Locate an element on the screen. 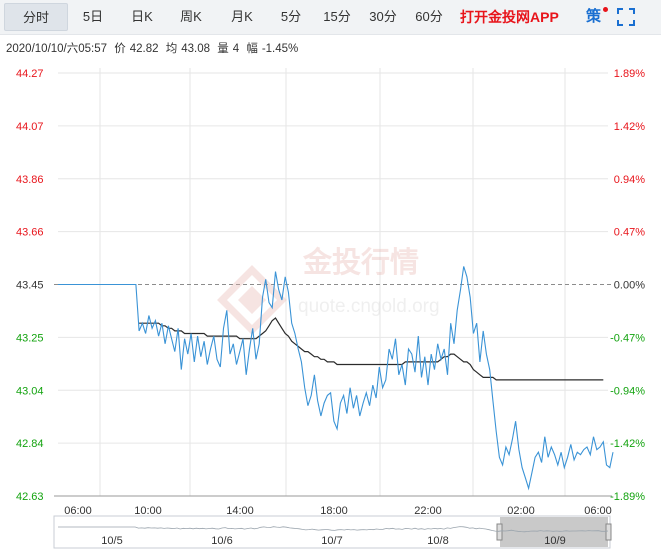  navigator-line is located at coordinates (333, 529).